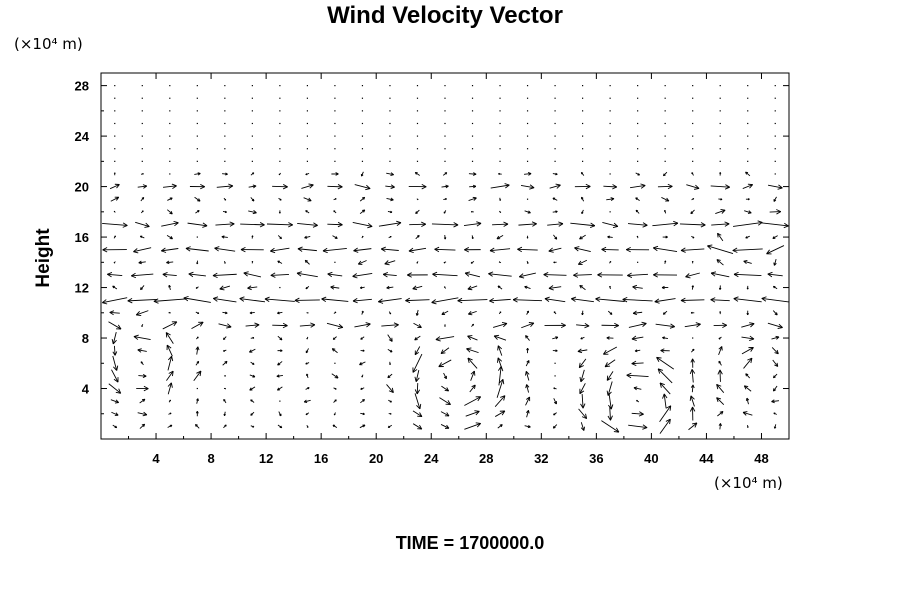  I want to click on x-tick-label: 32, so click(541, 458).